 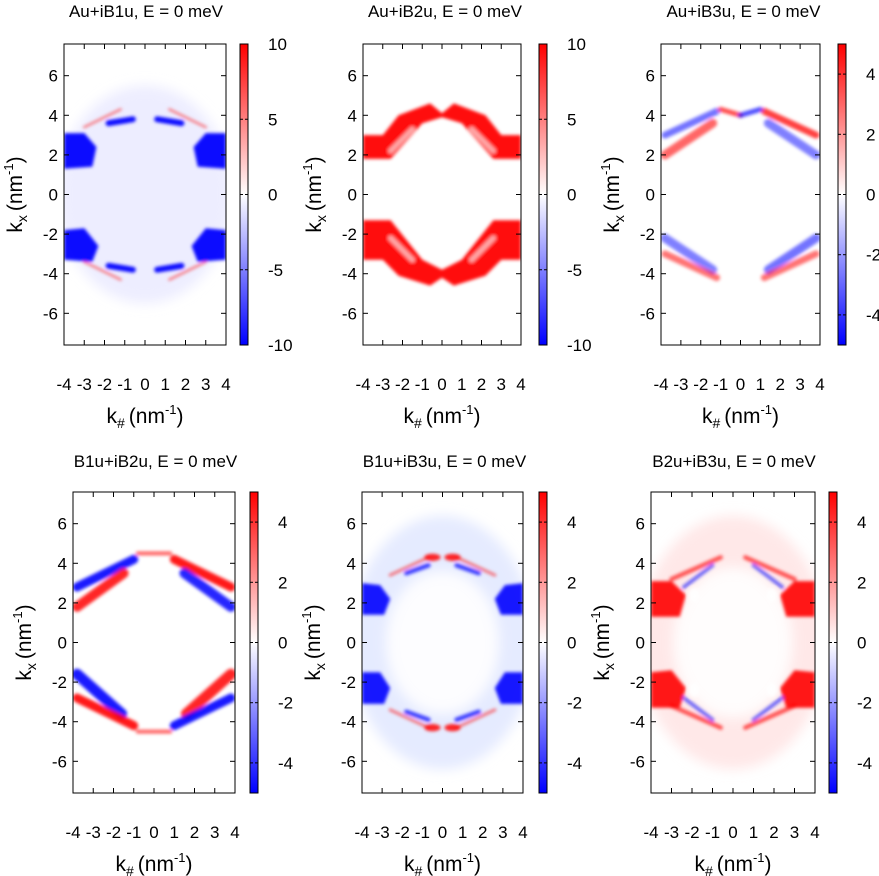 What do you see at coordinates (432, 557) in the screenshot?
I see `spot` at bounding box center [432, 557].